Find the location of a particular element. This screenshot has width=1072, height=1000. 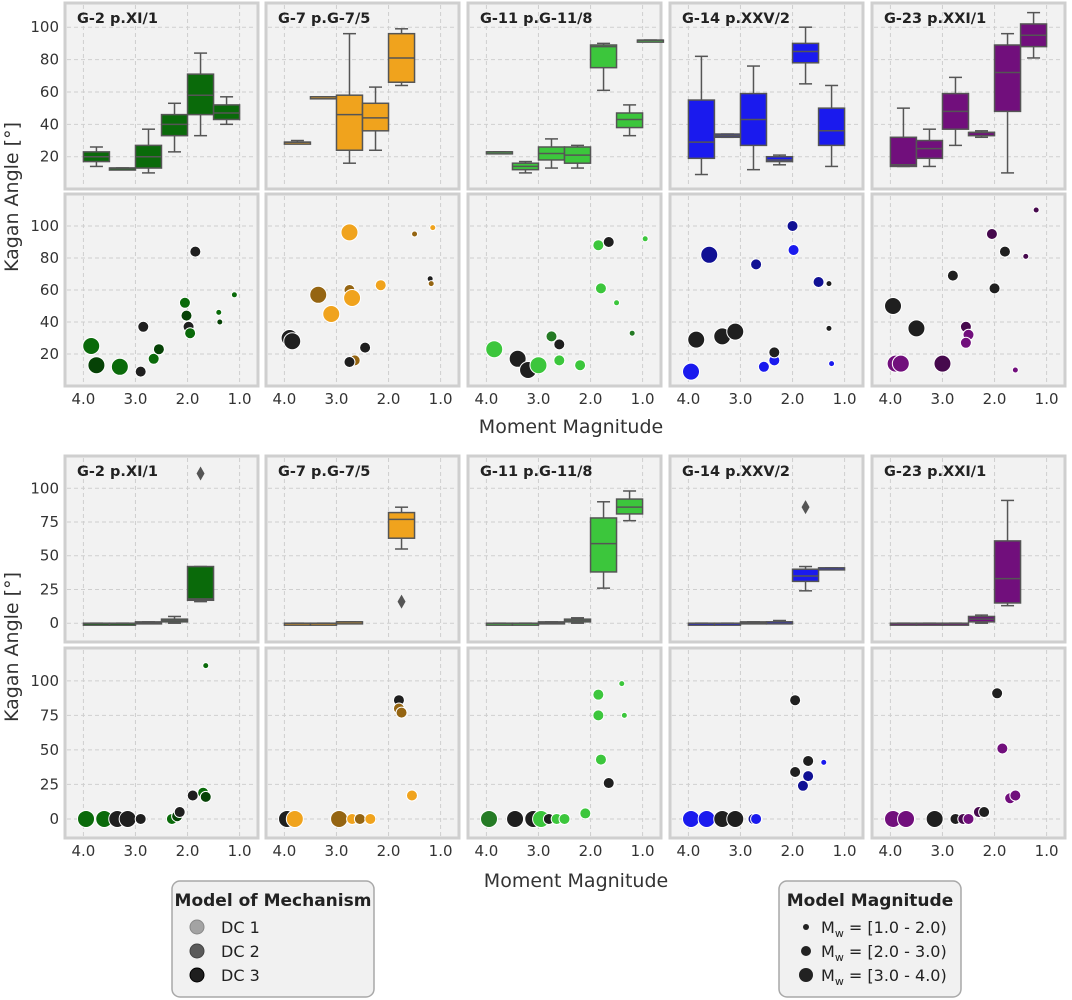

subplot-box-top-4: G-14 p.XXV/2 is located at coordinates (766, 96).